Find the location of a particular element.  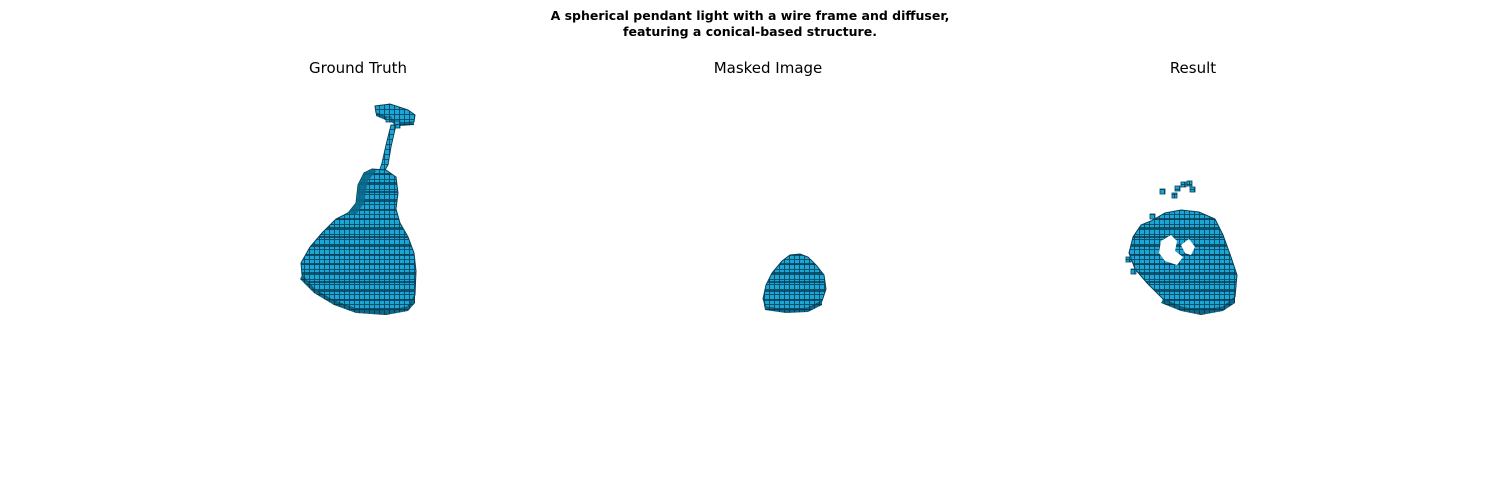

masked-image-voxel-render is located at coordinates (794, 283).